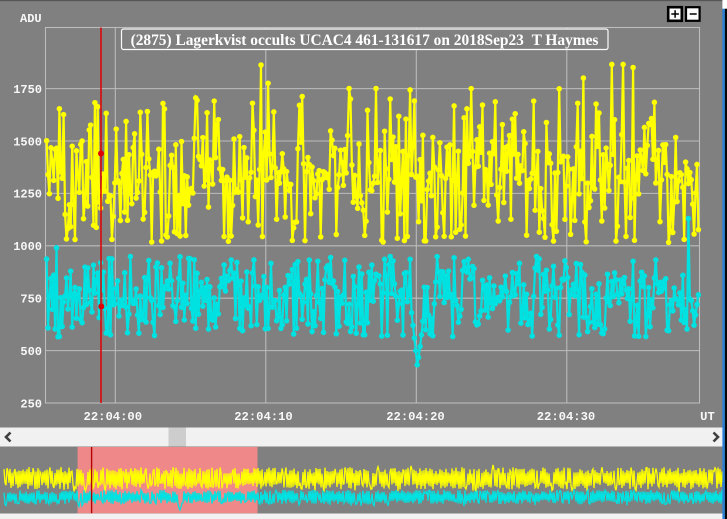  I want to click on svg-text: 250, so click(31, 404).